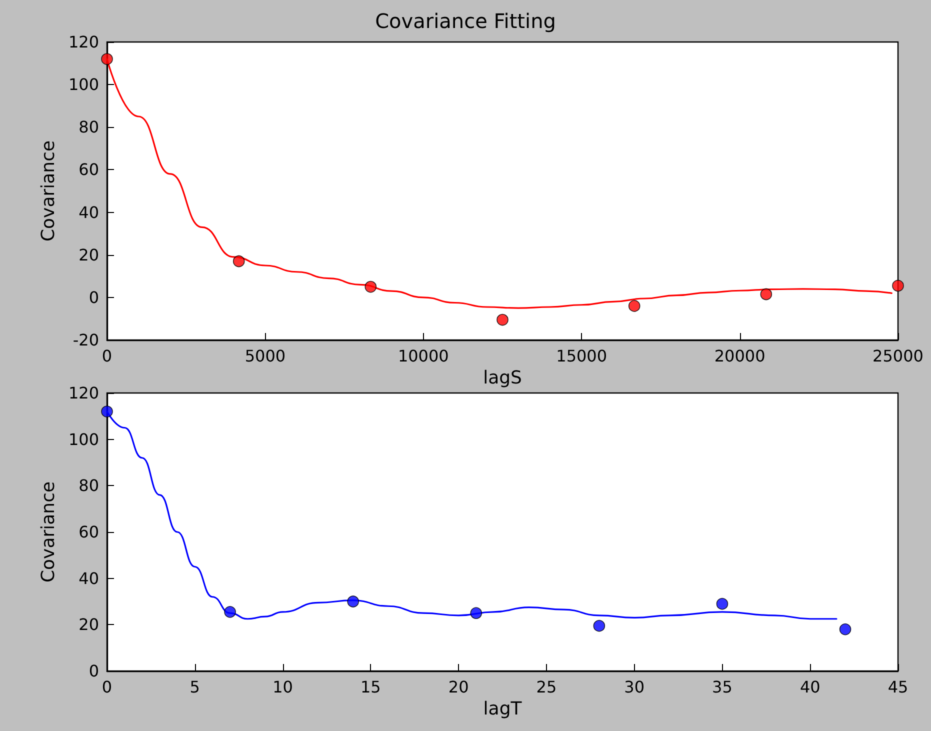  What do you see at coordinates (634, 687) in the screenshot?
I see `x-tick-label: 30` at bounding box center [634, 687].